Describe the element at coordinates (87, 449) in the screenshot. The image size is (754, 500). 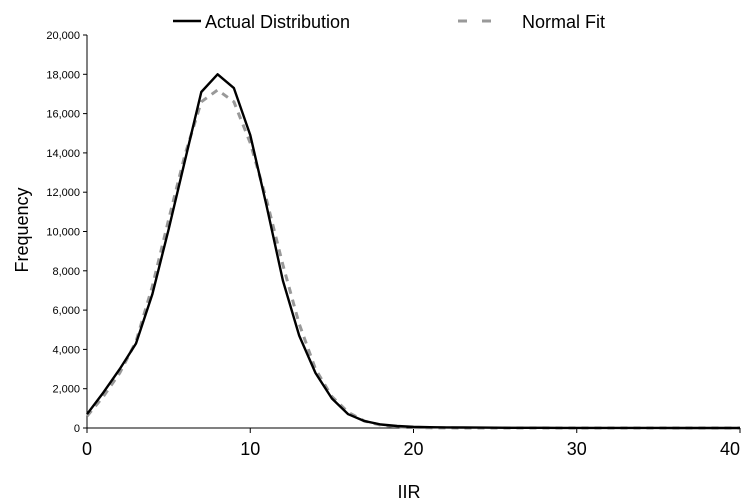
I see `x-tick-label: 0` at that location.